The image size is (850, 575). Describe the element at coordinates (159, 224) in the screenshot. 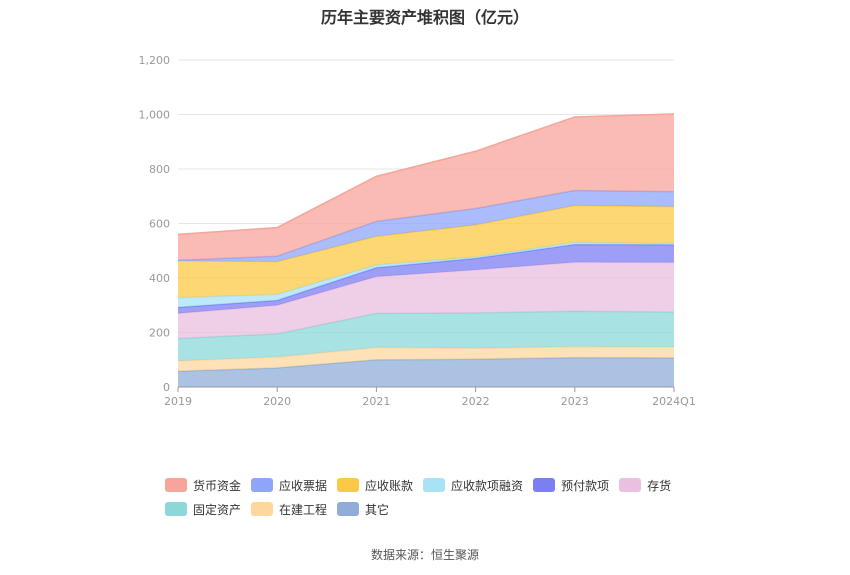

I see `y-tick-label: 600` at that location.